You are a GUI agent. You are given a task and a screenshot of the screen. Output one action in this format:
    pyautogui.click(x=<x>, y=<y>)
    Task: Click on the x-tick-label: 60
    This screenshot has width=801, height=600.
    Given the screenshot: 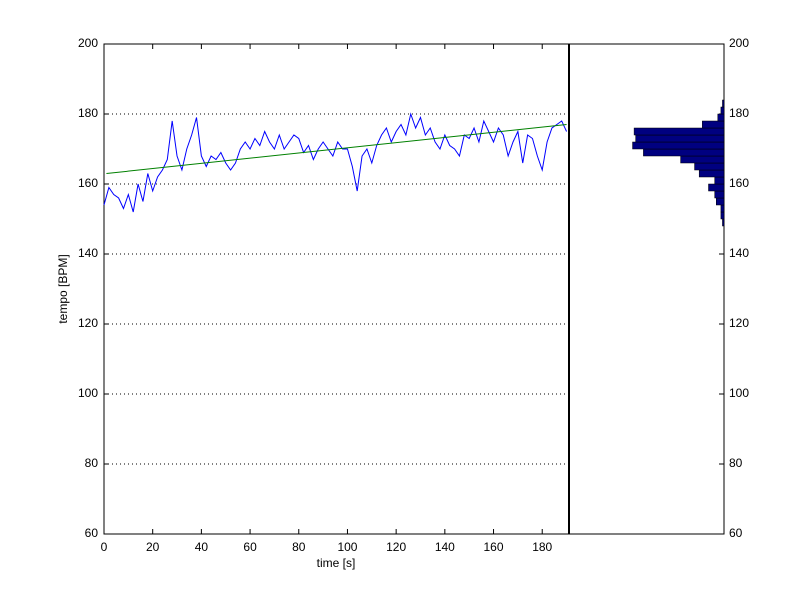 What is the action you would take?
    pyautogui.click(x=250, y=547)
    